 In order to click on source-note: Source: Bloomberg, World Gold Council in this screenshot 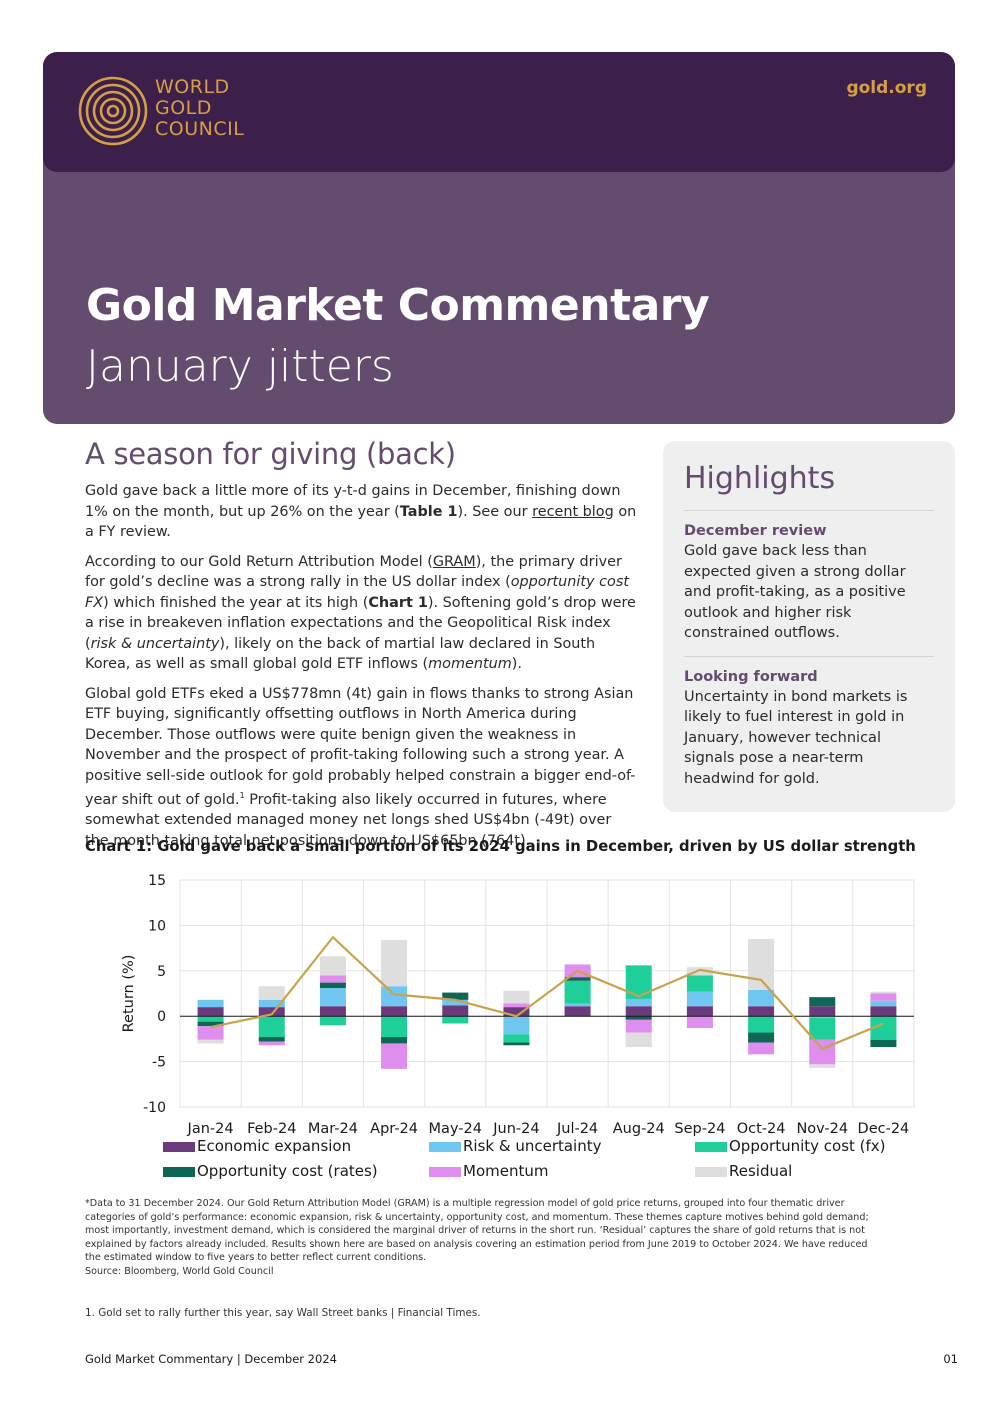, I will do `click(179, 1271)`.